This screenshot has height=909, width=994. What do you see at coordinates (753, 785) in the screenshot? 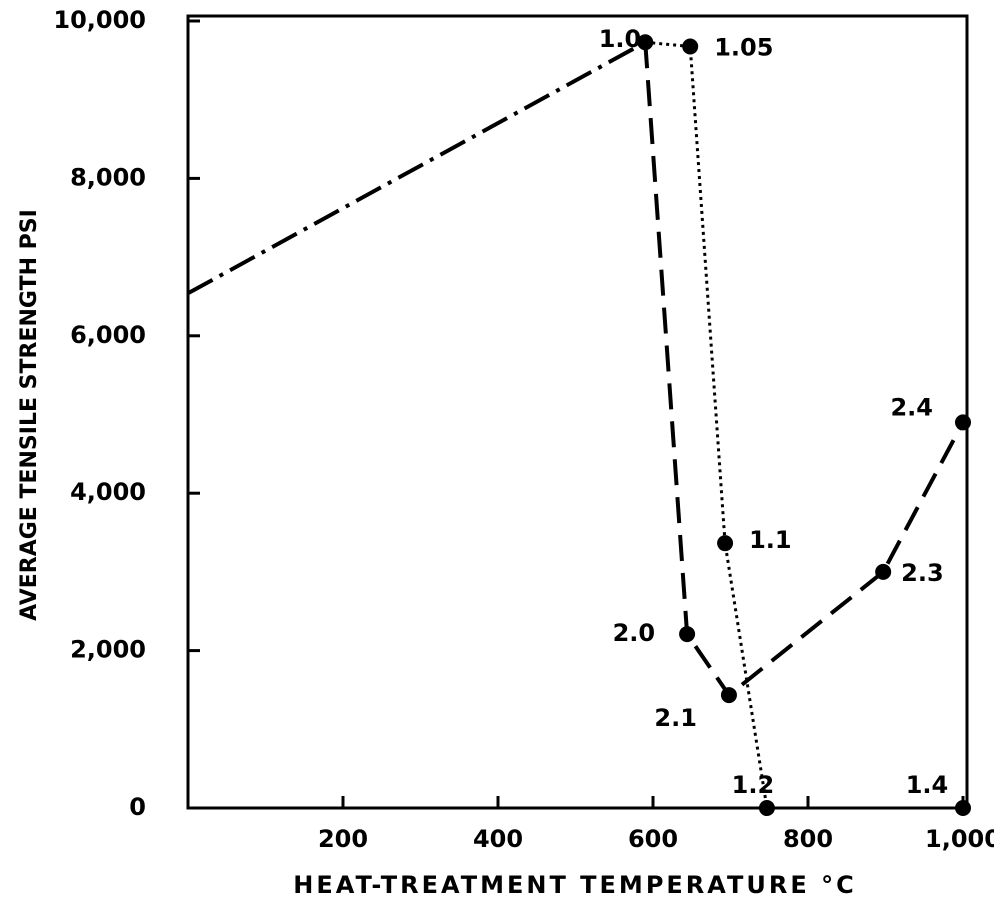
I see `point-label: 1.2` at bounding box center [753, 785].